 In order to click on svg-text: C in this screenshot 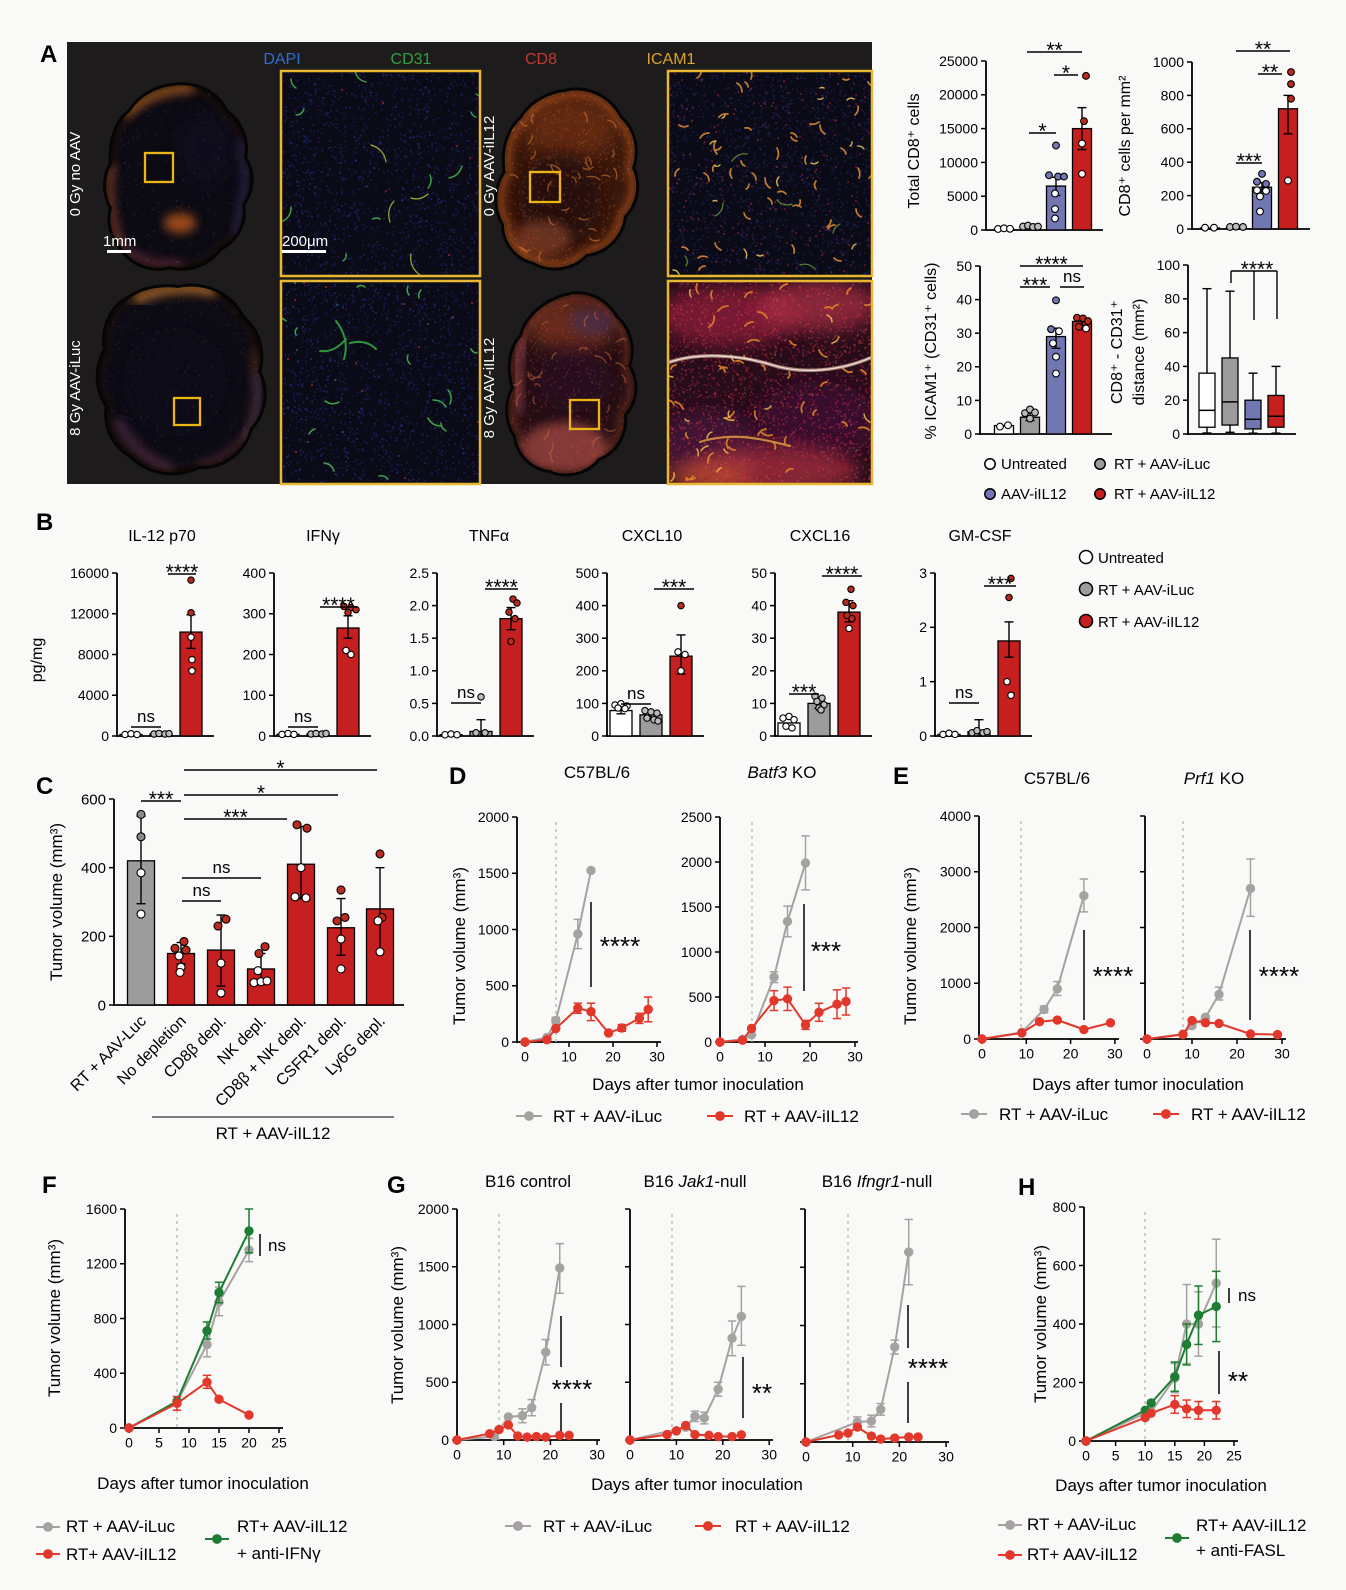, I will do `click(44, 786)`.